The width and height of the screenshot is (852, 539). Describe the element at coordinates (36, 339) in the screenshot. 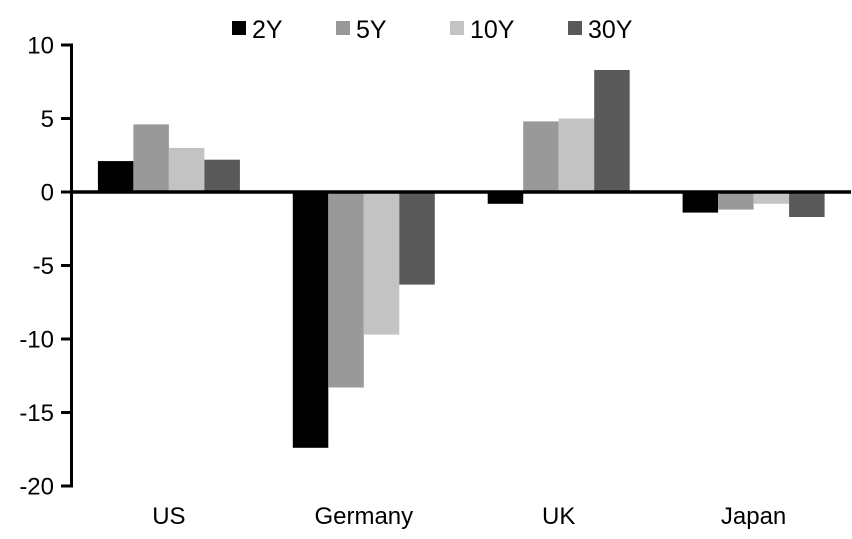

I see `y-axis-tick-label: -10` at that location.